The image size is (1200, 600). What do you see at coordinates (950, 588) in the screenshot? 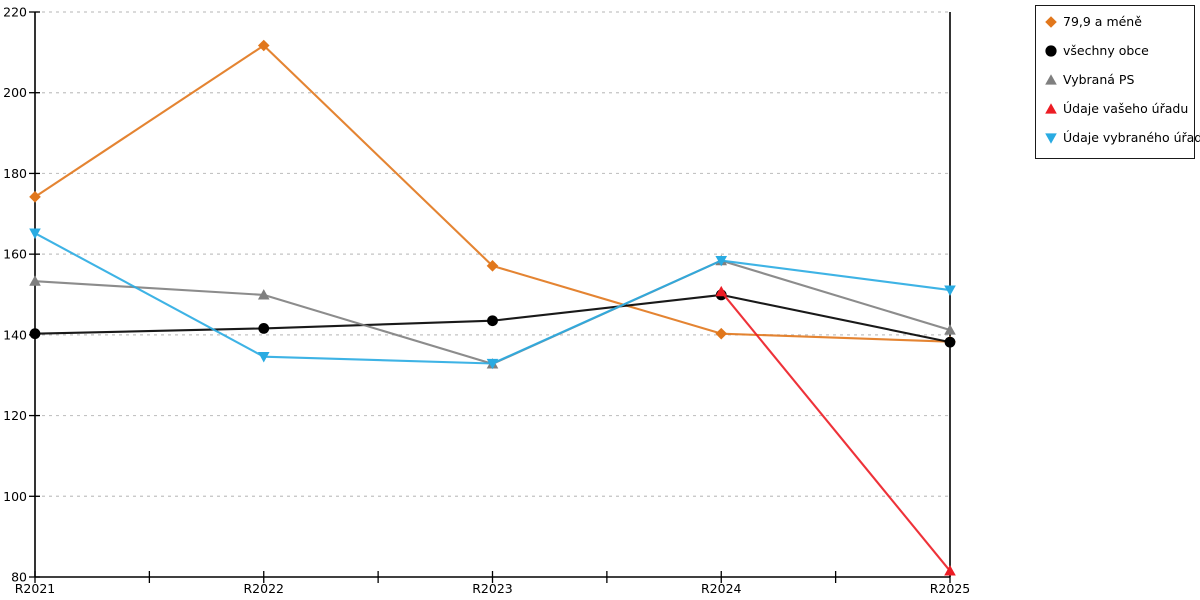
I see `x-tick-label: R2025` at bounding box center [950, 588].